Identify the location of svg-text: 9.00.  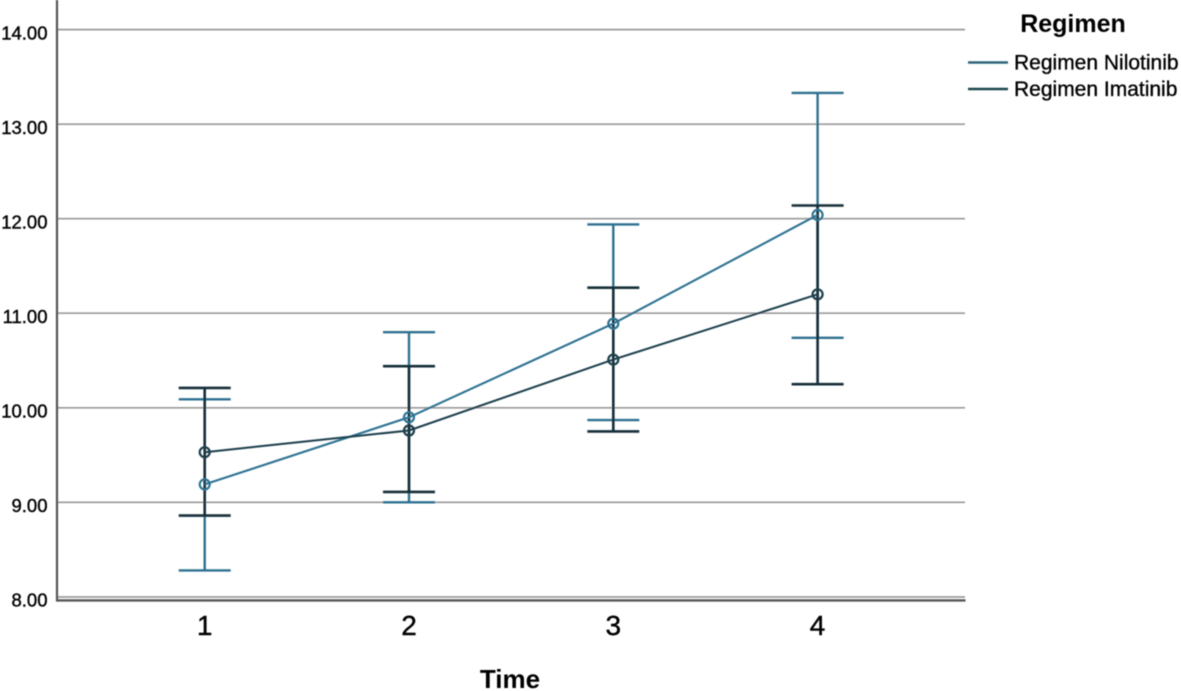
(29, 505).